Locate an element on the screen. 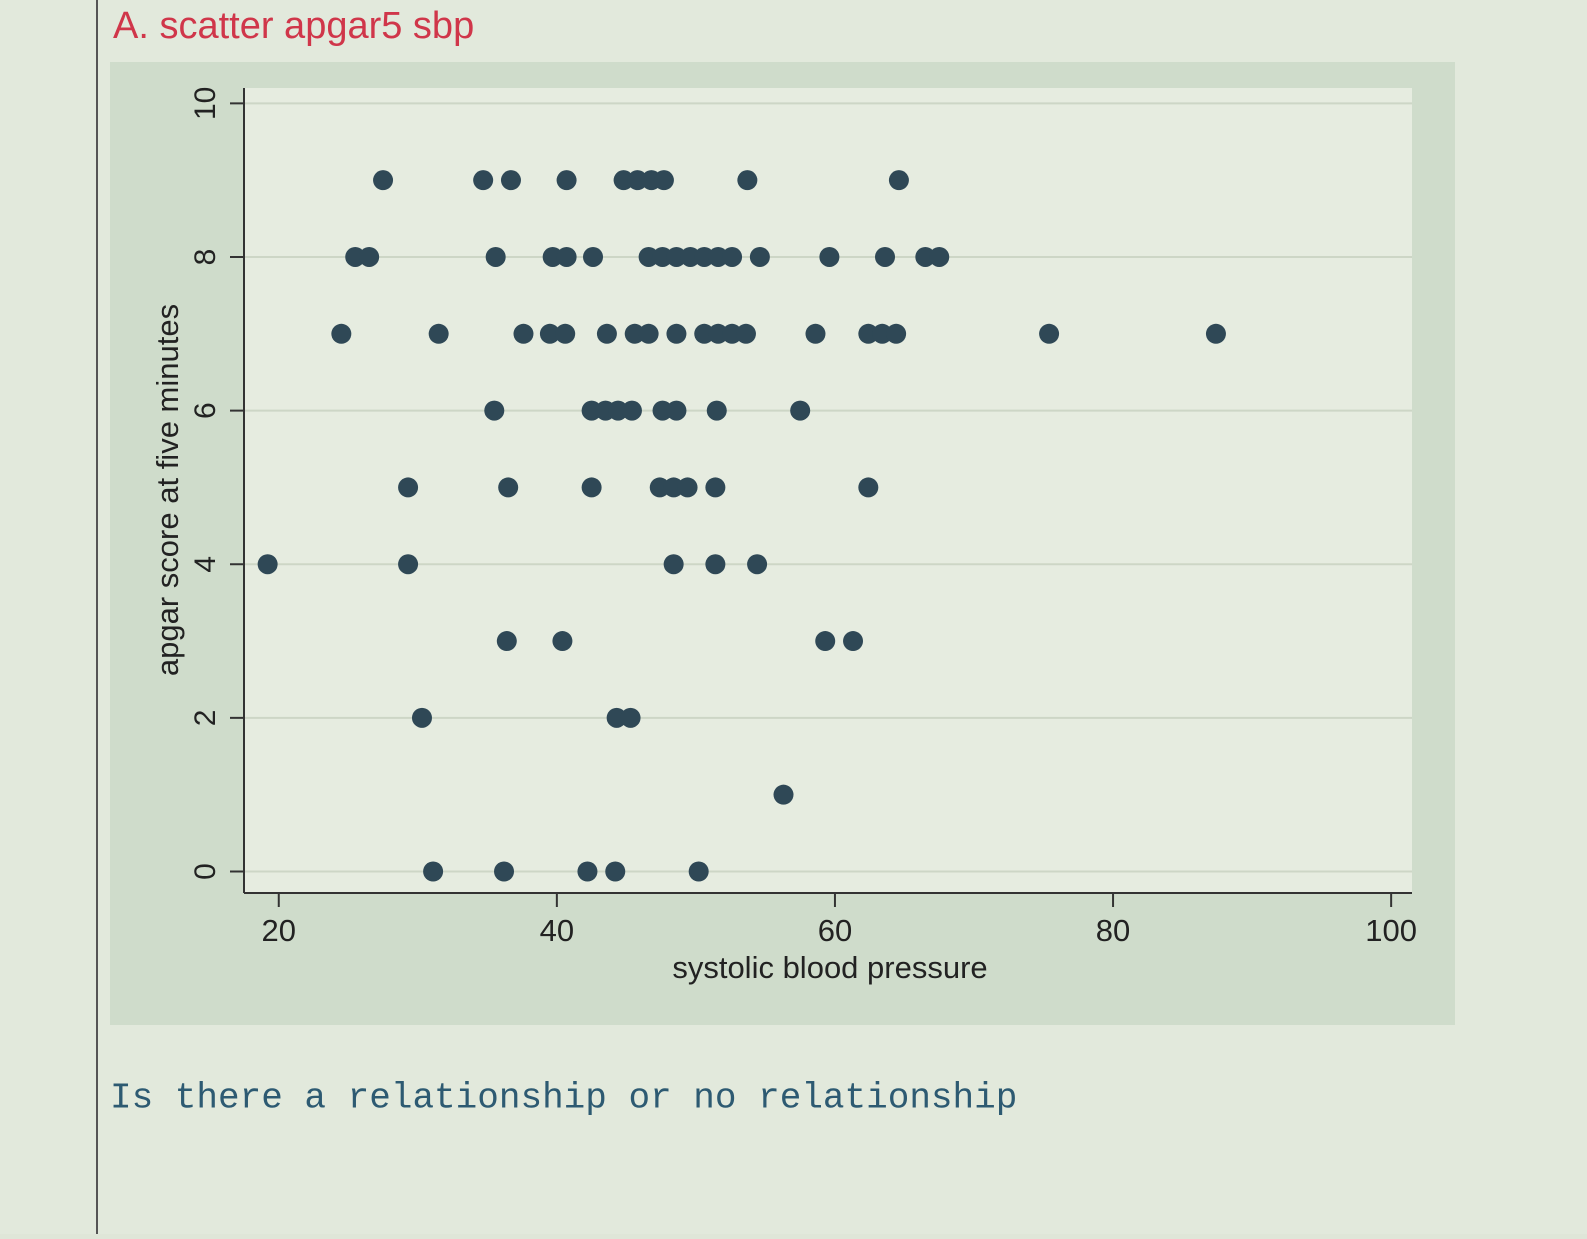 The width and height of the screenshot is (1587, 1239). x-tick-label: 20 is located at coordinates (279, 930).